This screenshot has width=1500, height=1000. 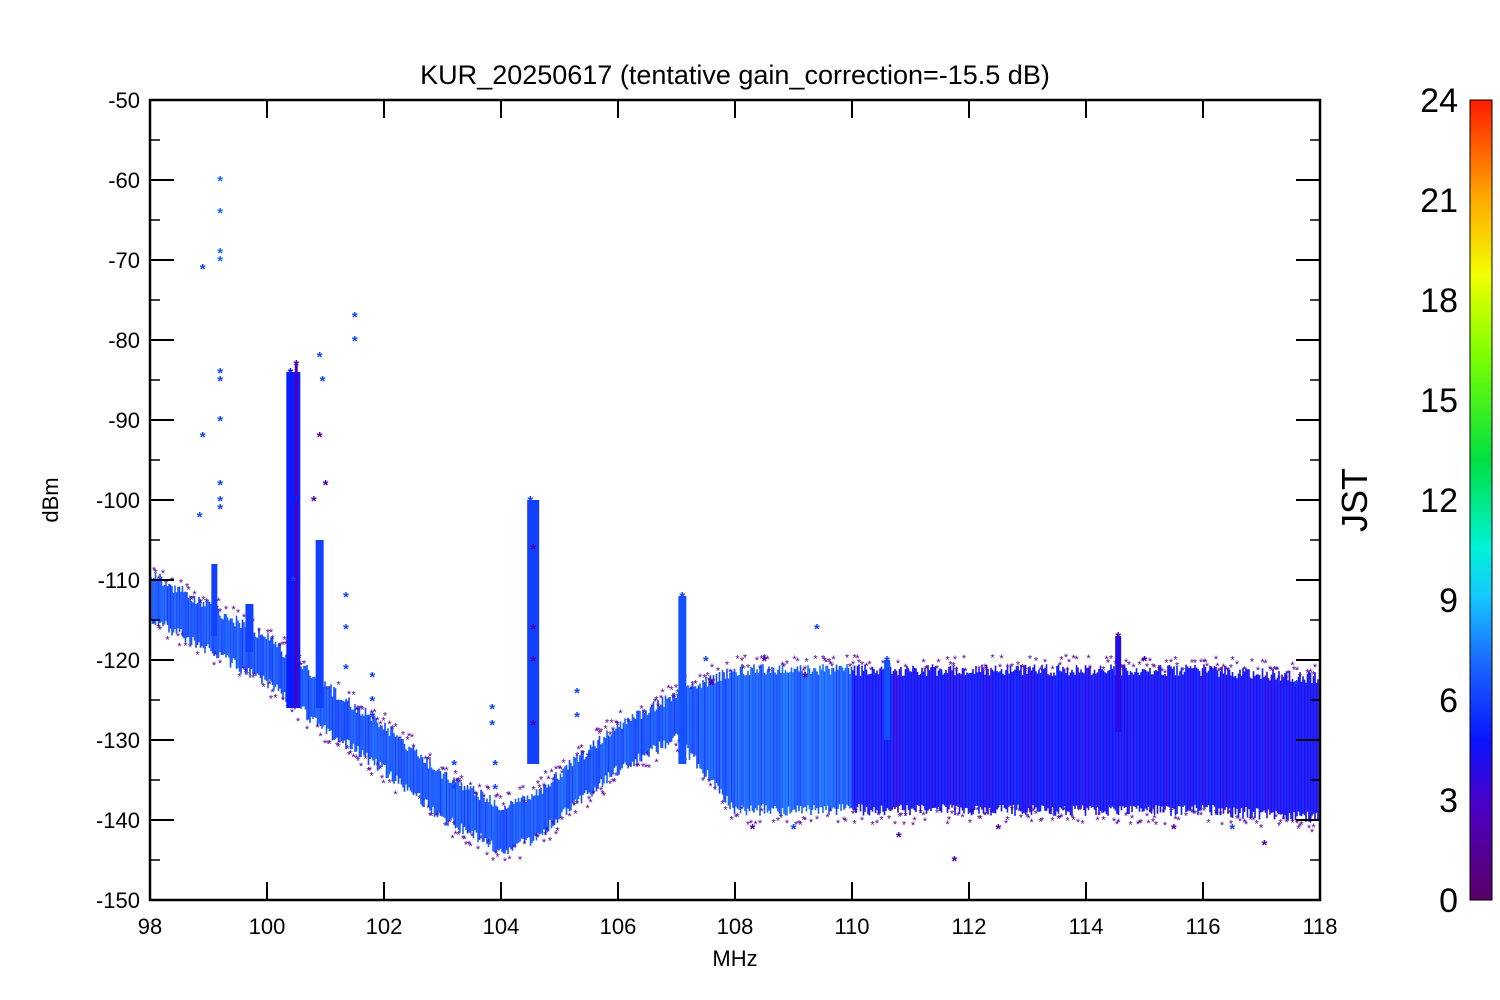 I want to click on y-tick-label: -60, so click(x=124, y=180).